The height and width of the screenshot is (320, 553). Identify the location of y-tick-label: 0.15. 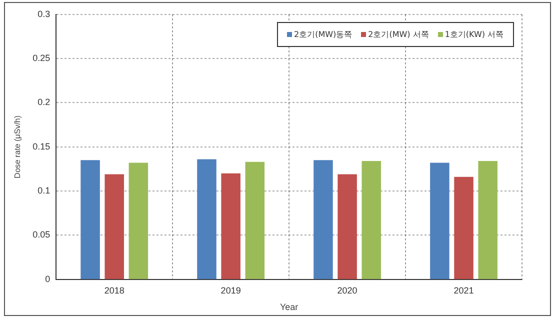
(41, 146).